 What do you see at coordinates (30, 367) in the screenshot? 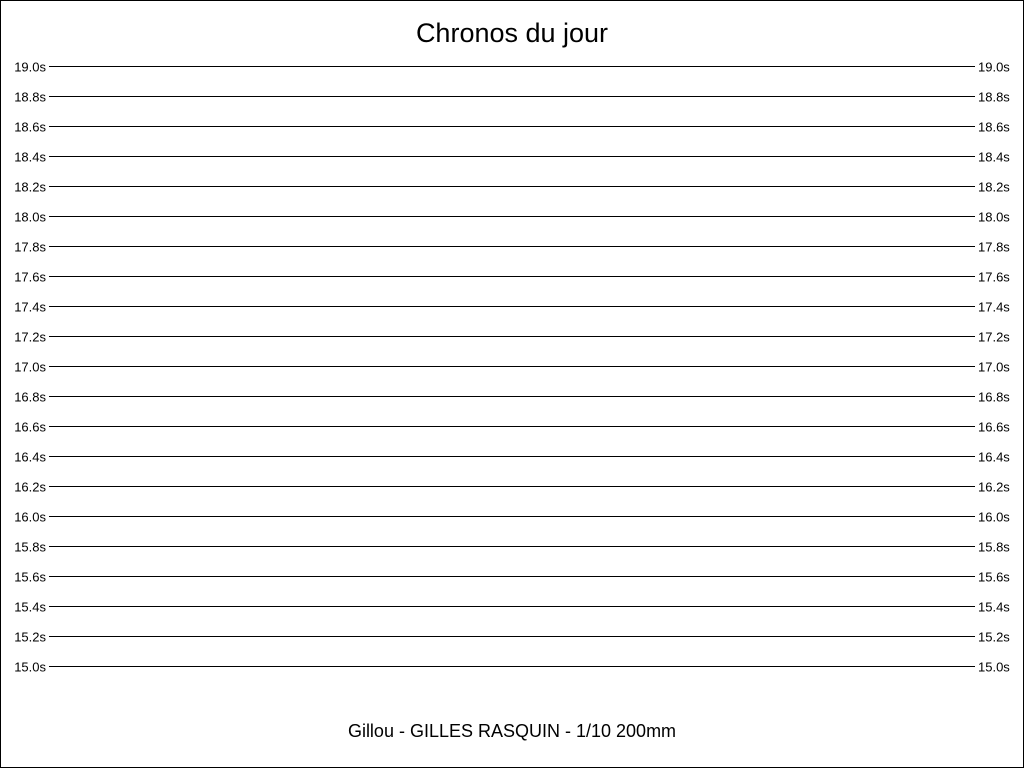
I see `y-tick-label-left: 17.0s` at bounding box center [30, 367].